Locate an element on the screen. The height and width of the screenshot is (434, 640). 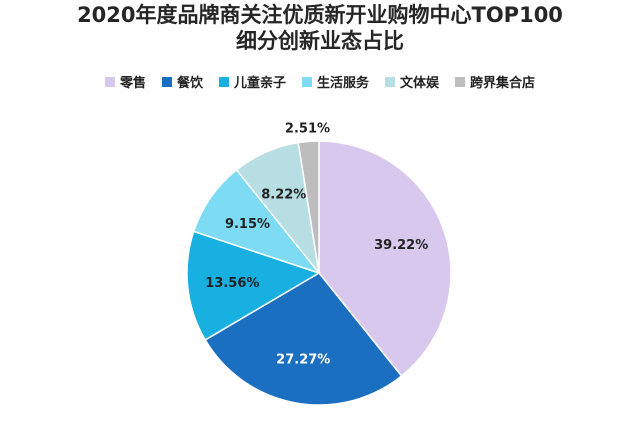
legend-item: 儿童亲子 is located at coordinates (252, 81).